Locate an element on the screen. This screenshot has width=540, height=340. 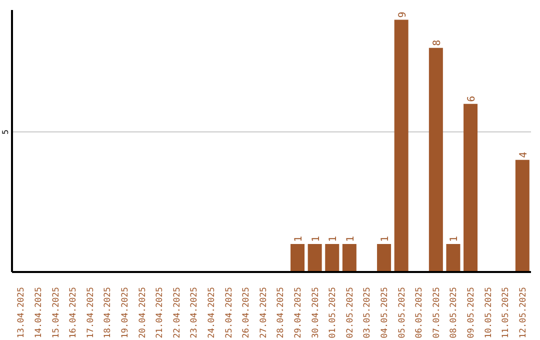
x-tick-label: 25.04.2025 is located at coordinates (229, 312).